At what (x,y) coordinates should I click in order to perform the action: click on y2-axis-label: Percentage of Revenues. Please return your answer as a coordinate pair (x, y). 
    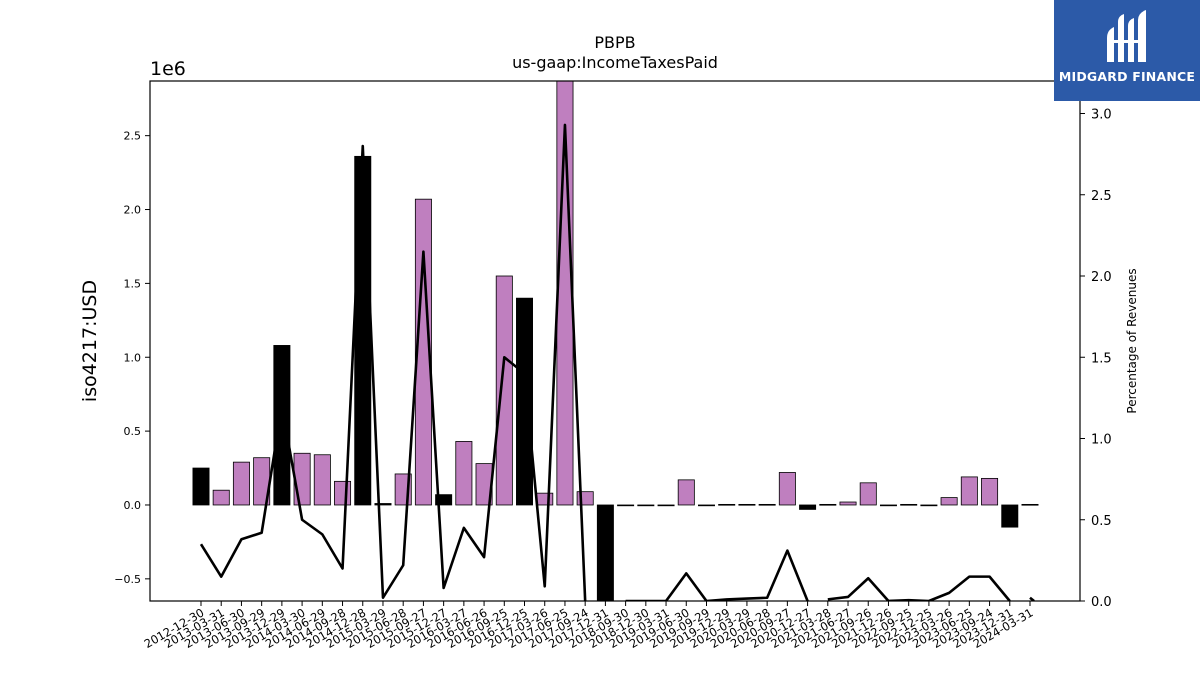
    Looking at the image, I should click on (1132, 340).